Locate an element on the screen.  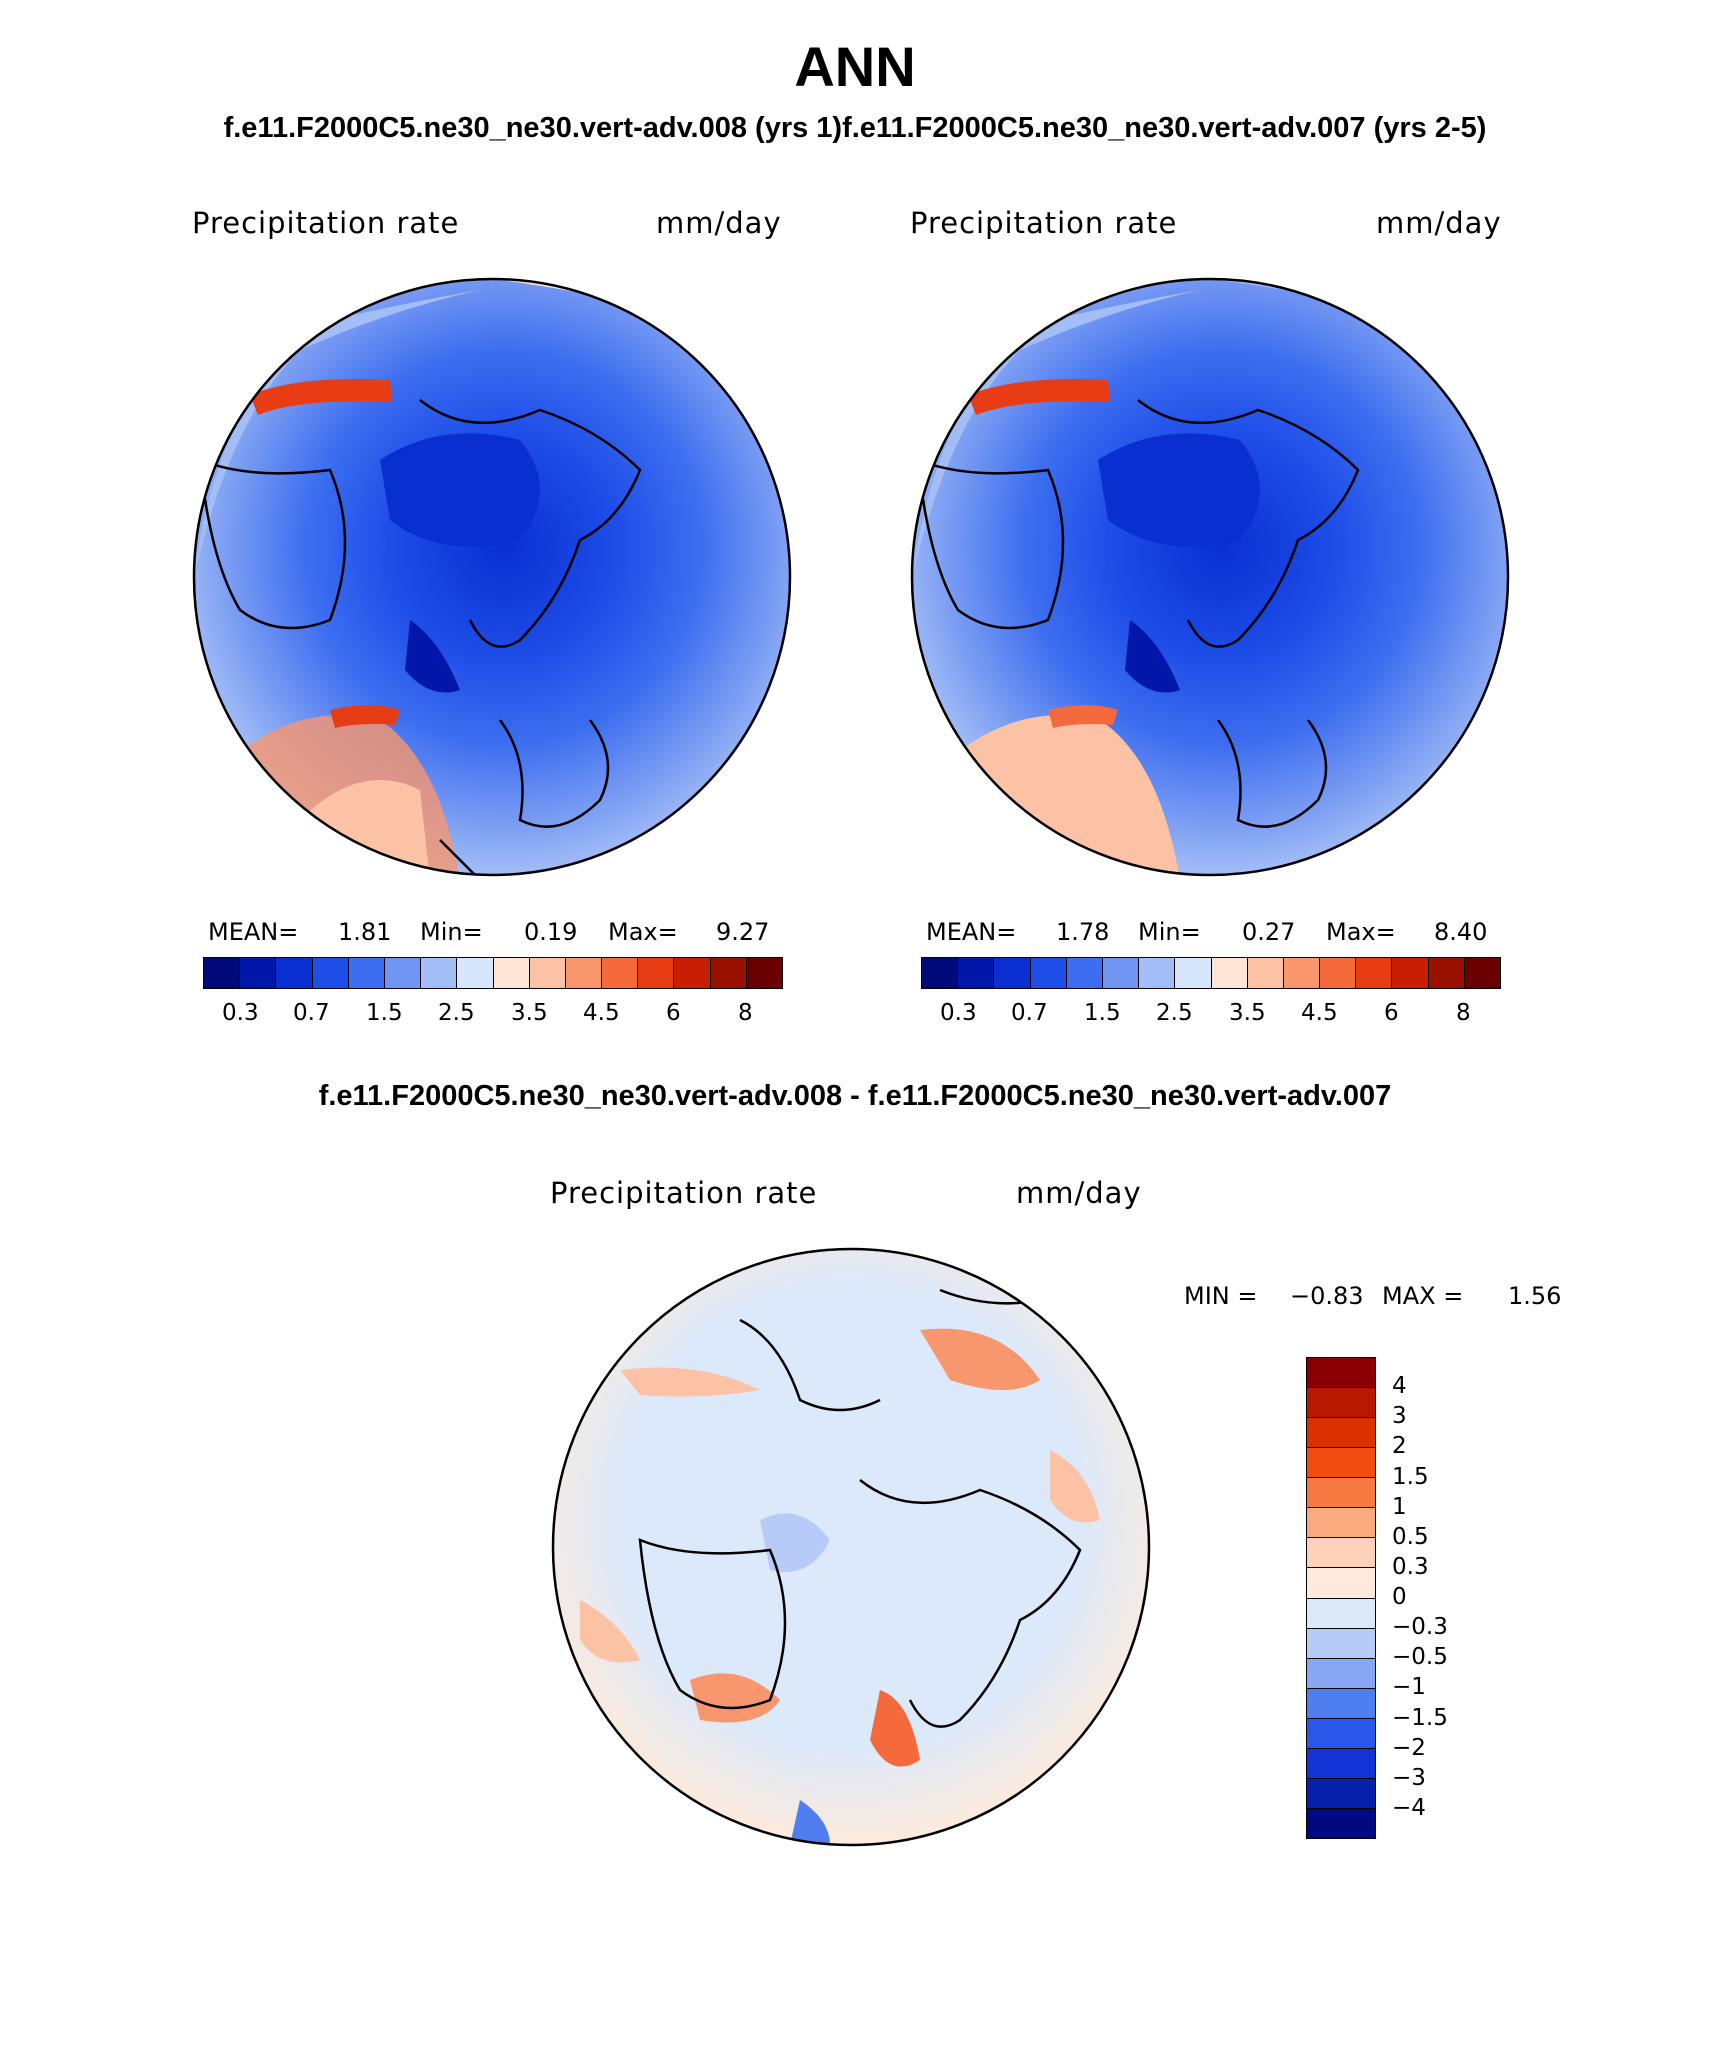
panel2-colorbar-tick: 1.5 is located at coordinates (1102, 1013).